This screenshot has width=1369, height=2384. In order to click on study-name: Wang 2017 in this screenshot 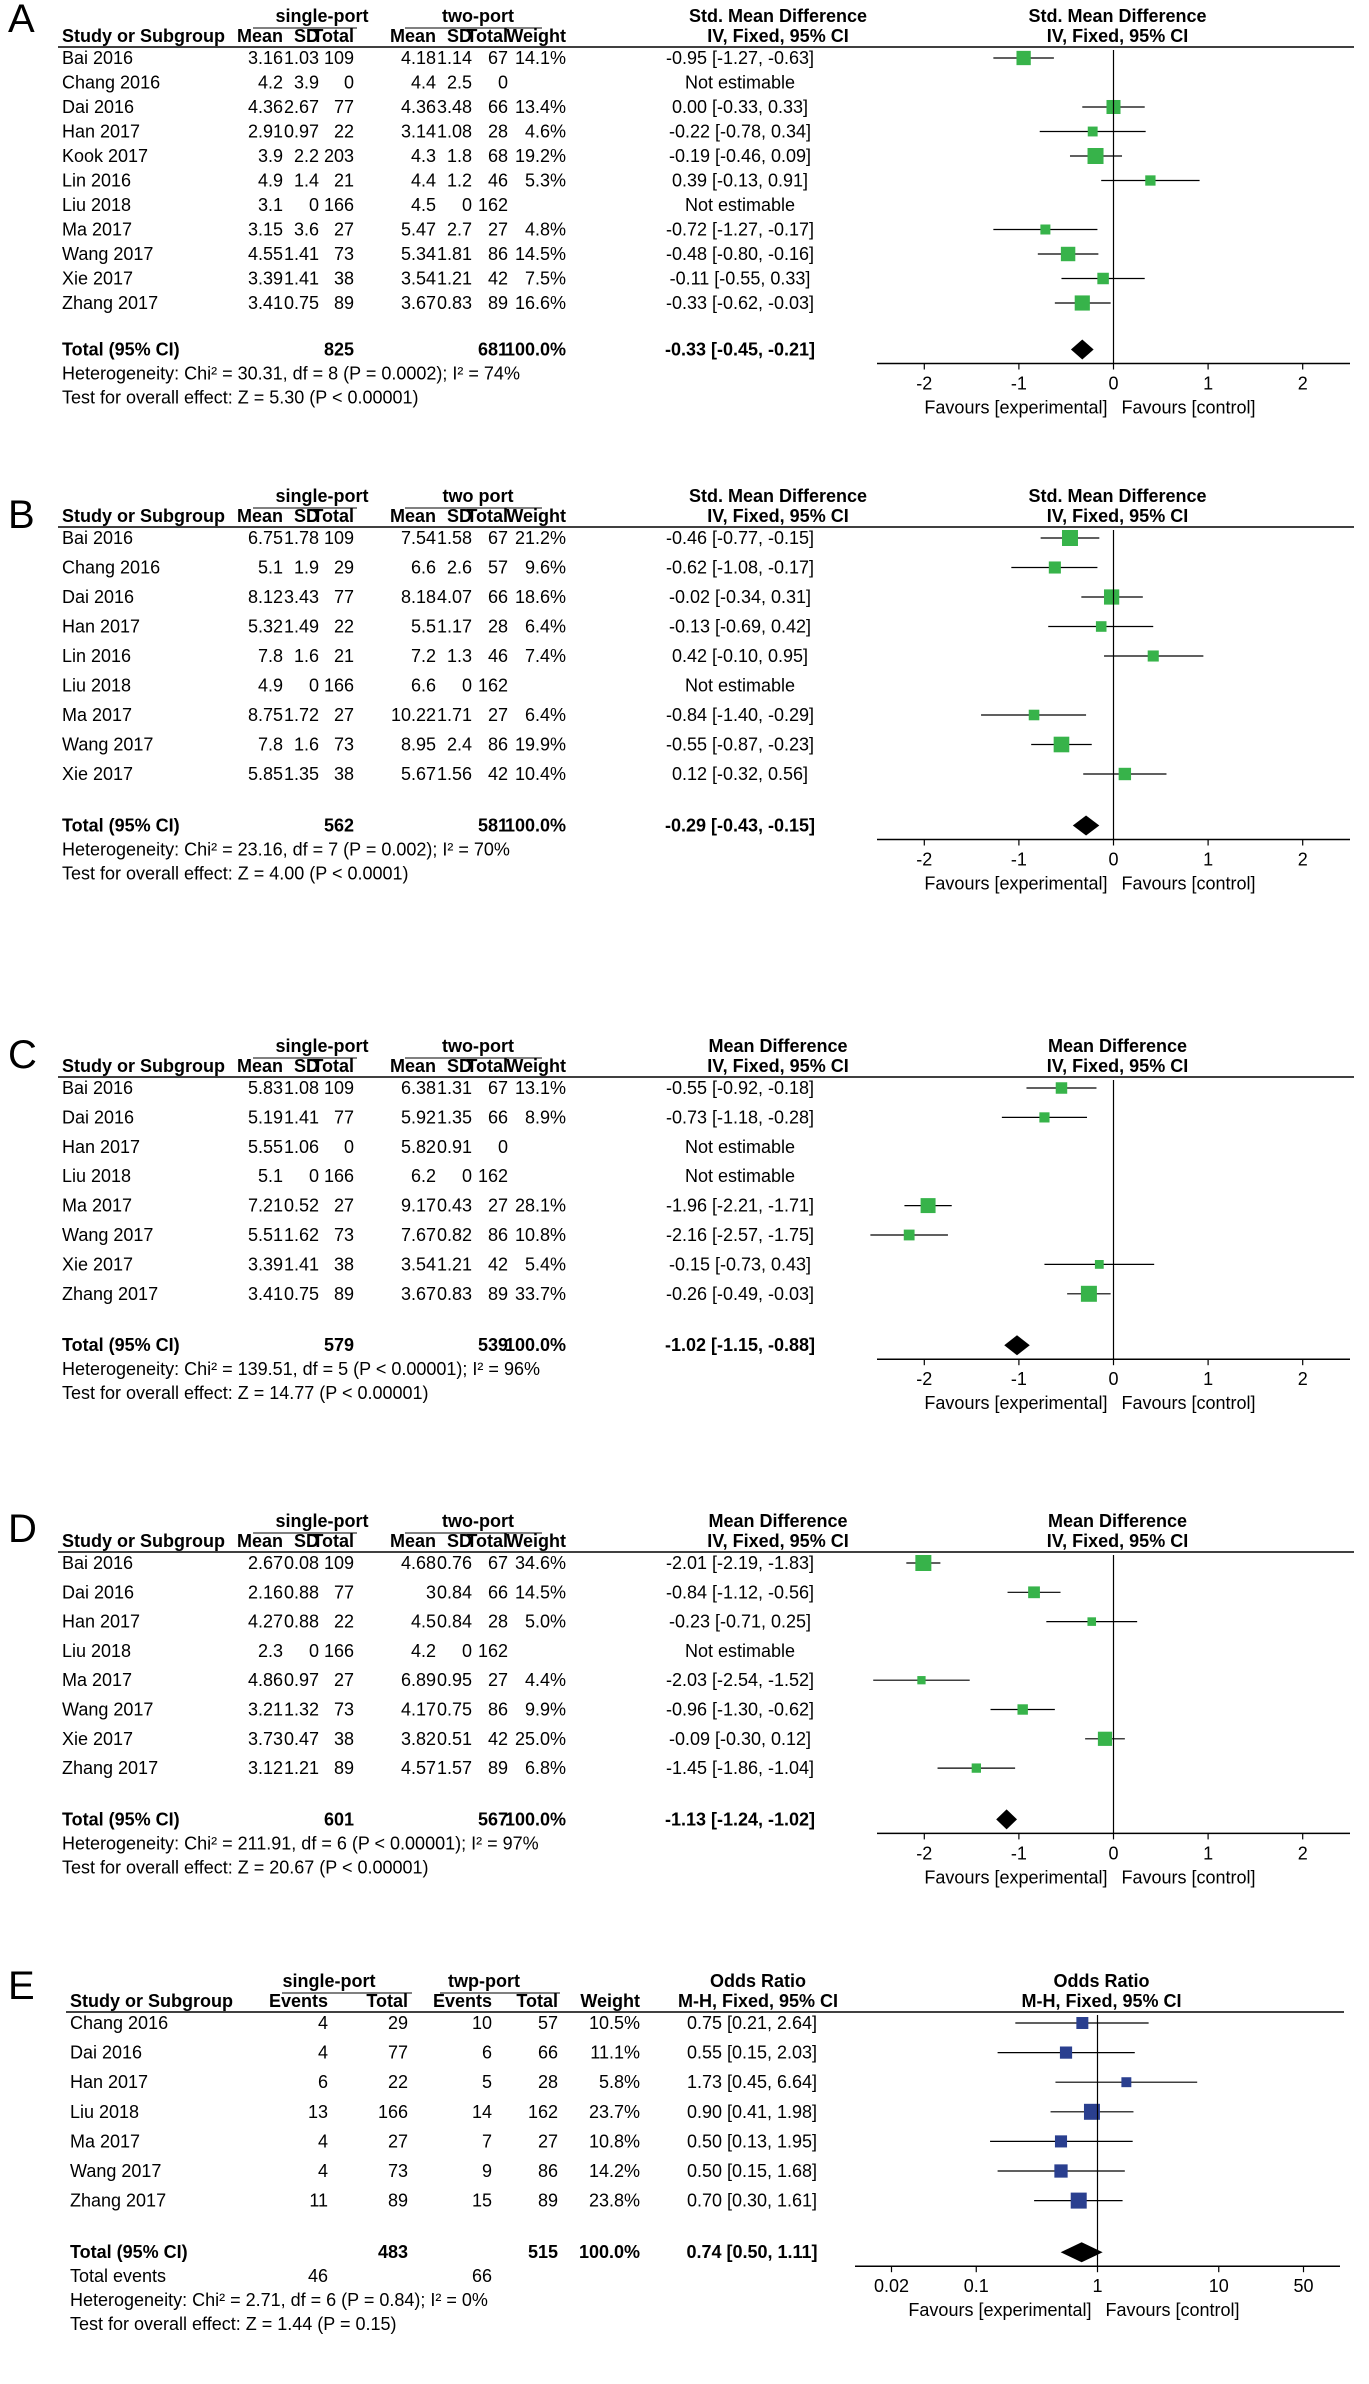, I will do `click(107, 254)`.